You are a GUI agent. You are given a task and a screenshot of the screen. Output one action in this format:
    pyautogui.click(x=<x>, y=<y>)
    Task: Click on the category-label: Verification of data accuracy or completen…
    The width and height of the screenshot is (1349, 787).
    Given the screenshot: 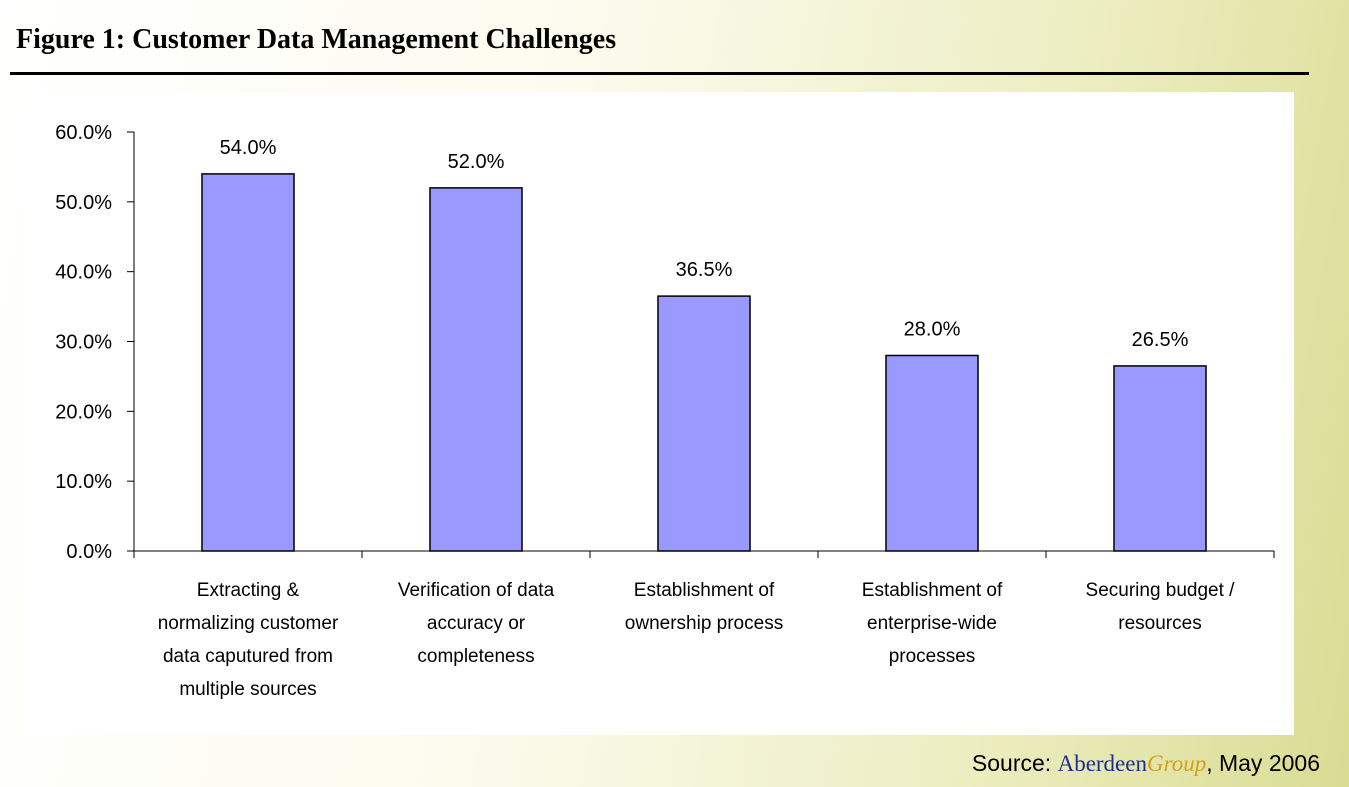 What is the action you would take?
    pyautogui.click(x=476, y=623)
    